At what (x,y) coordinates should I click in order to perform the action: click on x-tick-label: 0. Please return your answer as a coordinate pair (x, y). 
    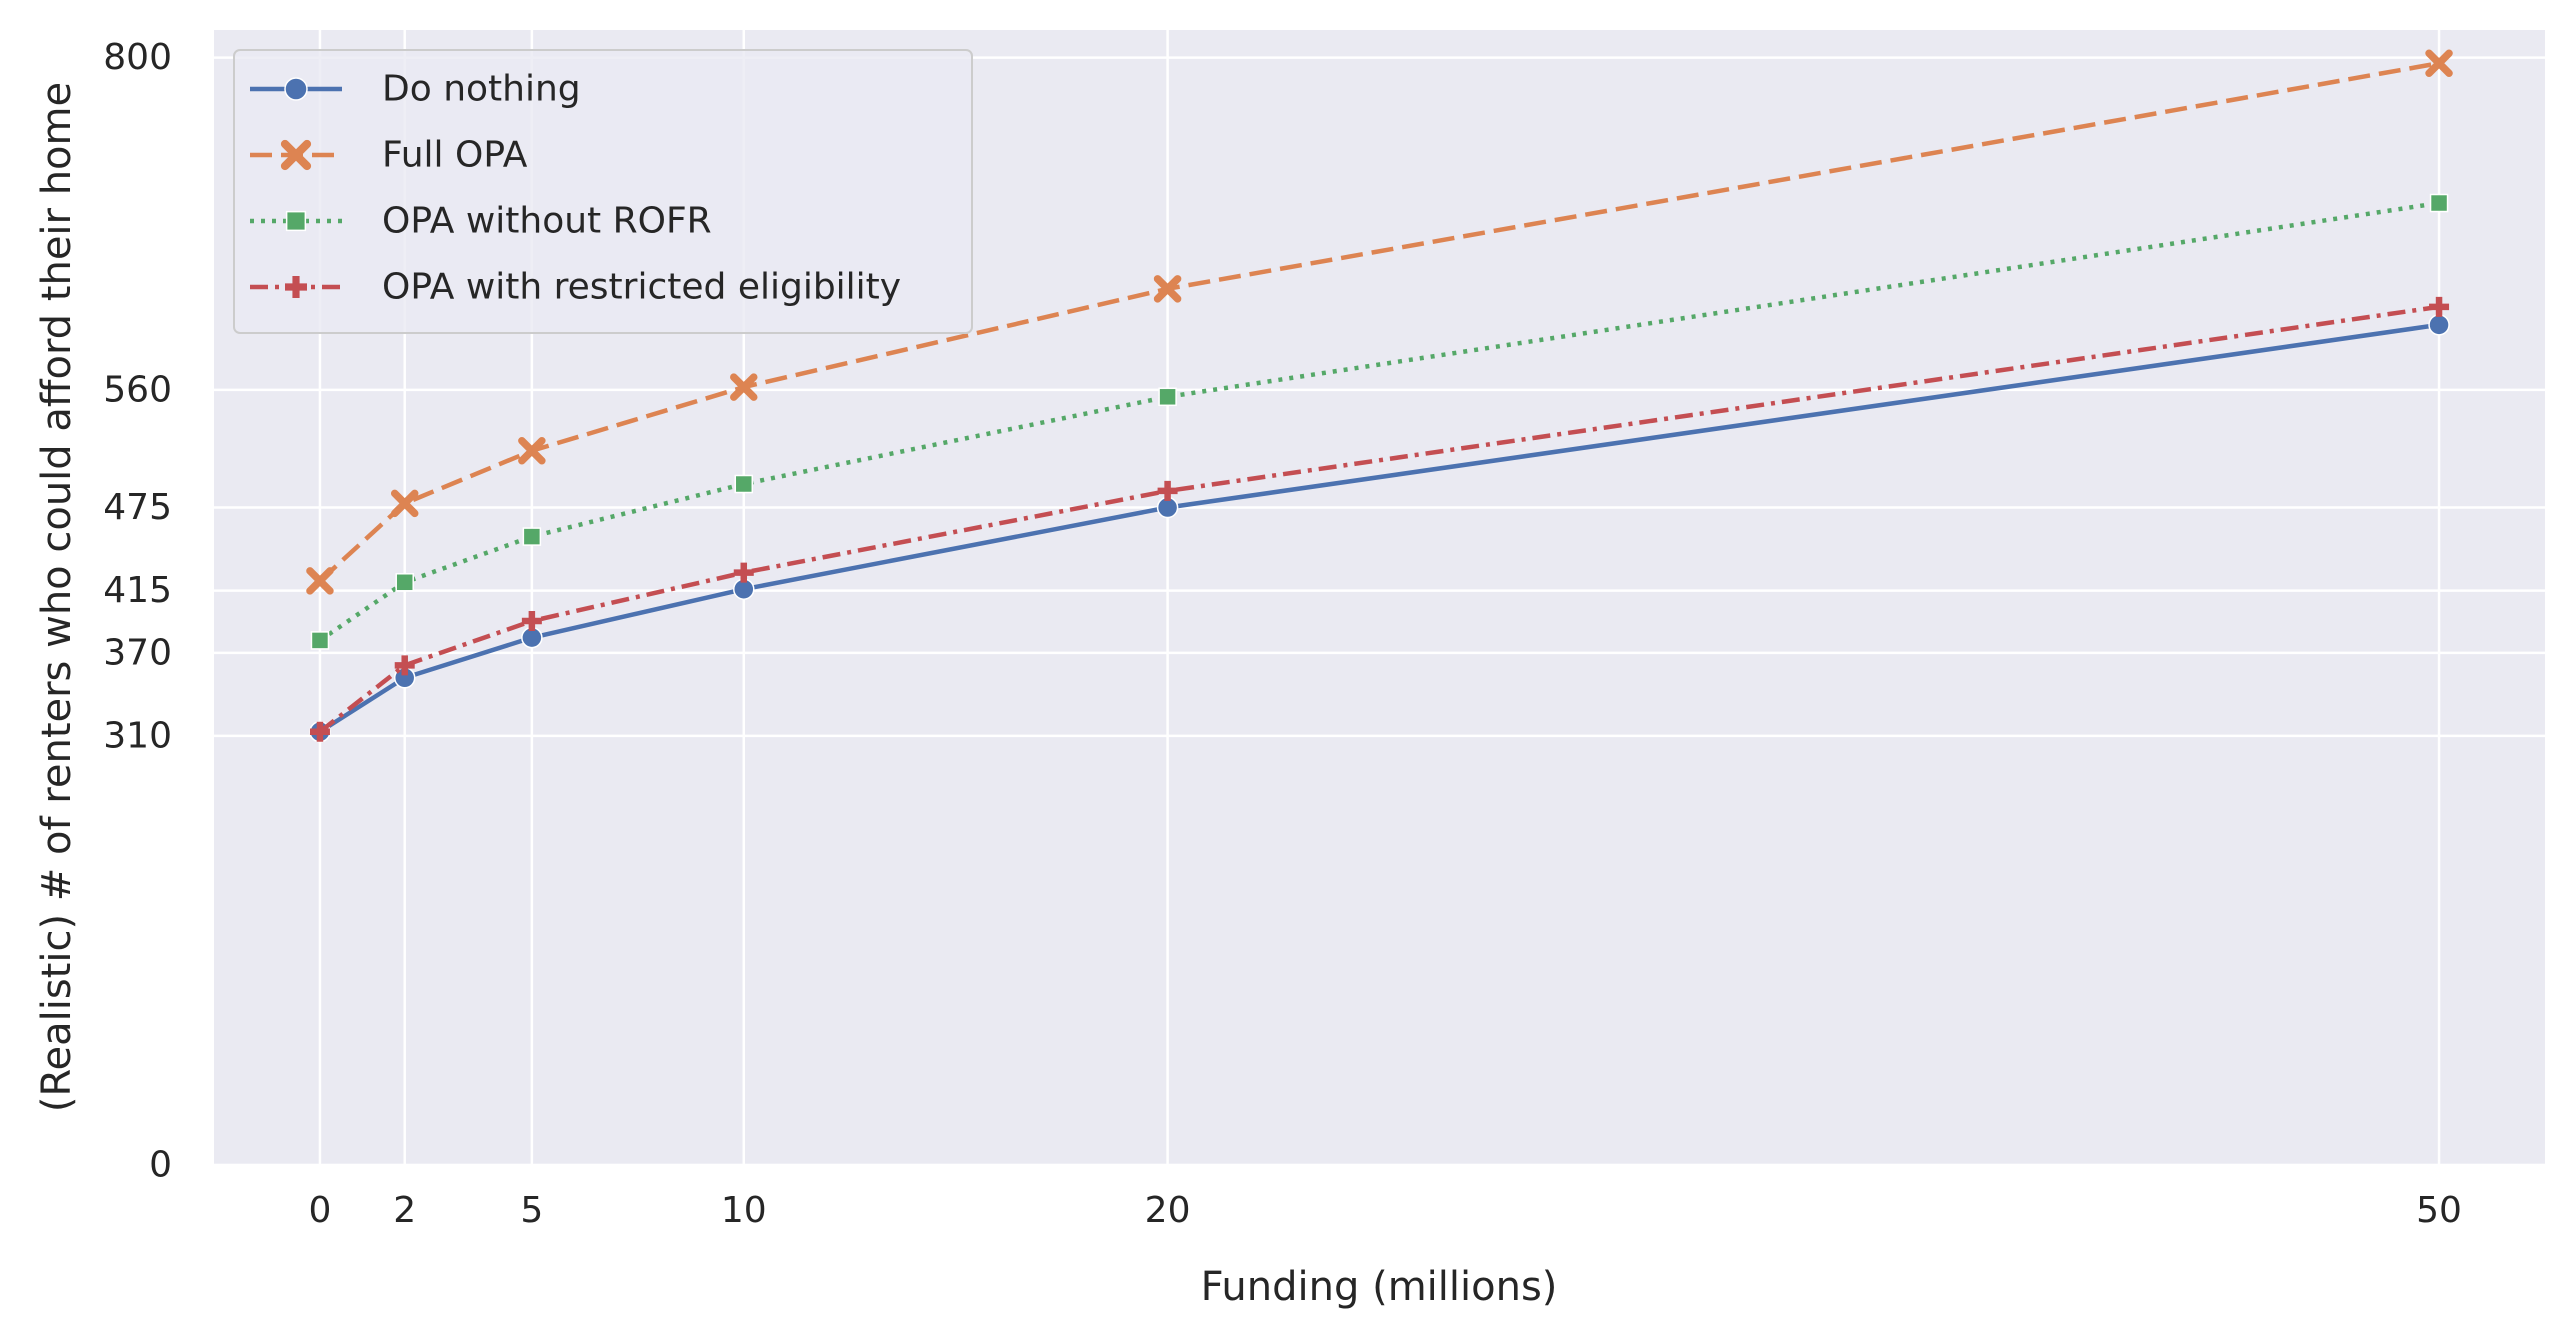
    Looking at the image, I should click on (320, 1210).